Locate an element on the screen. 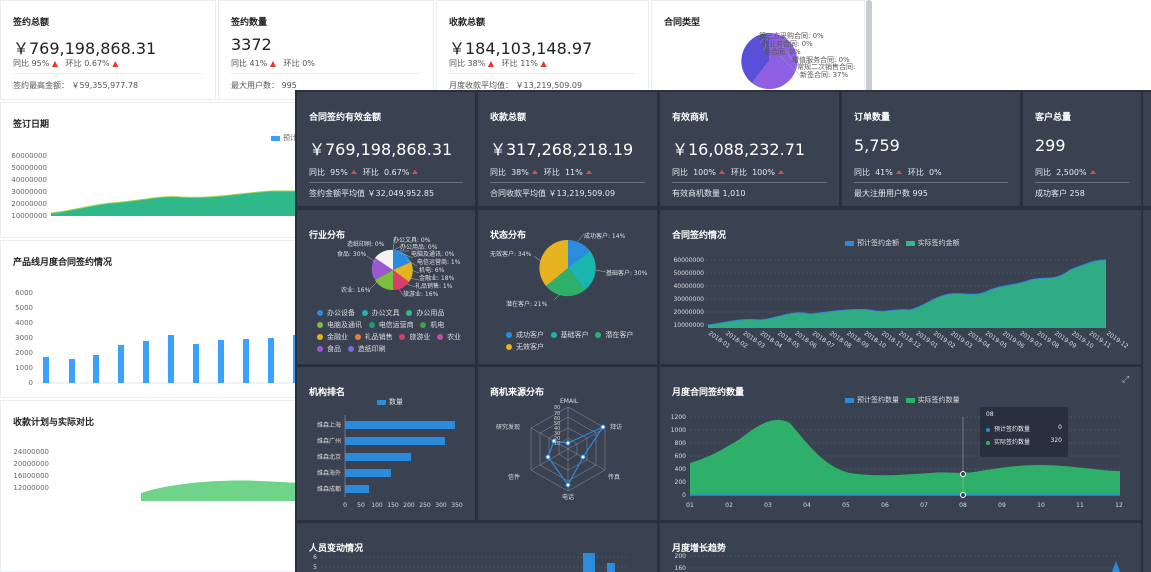 This screenshot has width=1151, height=572. svg-text: 信件 is located at coordinates (514, 477).